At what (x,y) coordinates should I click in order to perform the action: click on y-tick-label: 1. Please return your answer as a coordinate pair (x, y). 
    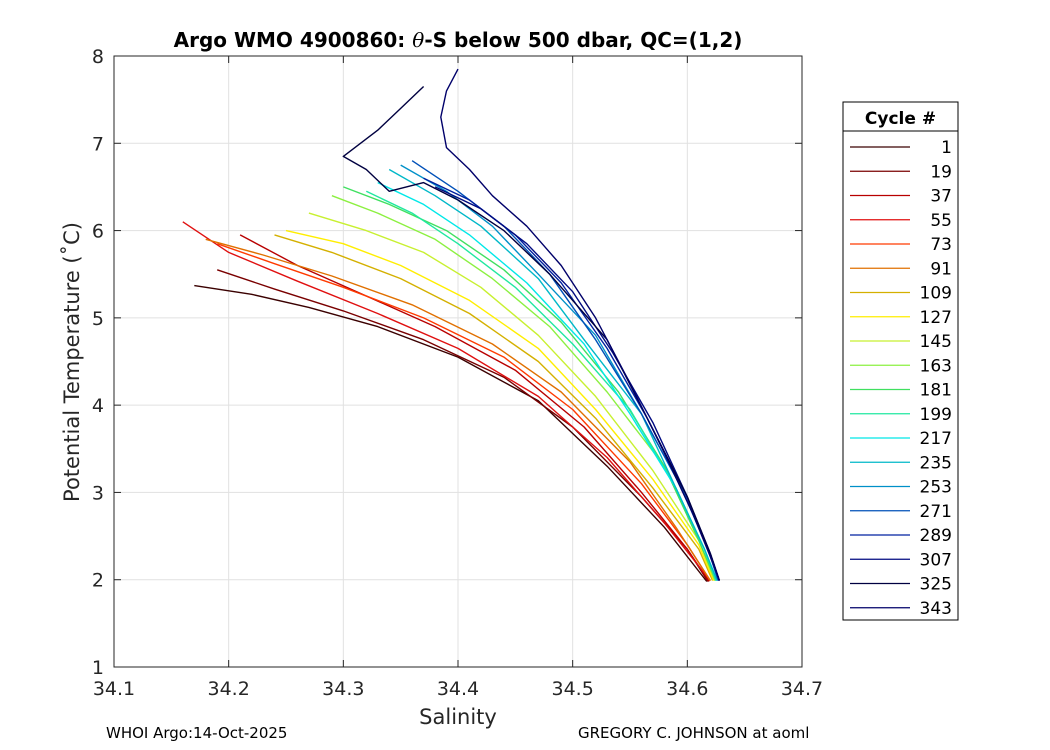
    Looking at the image, I should click on (98, 668).